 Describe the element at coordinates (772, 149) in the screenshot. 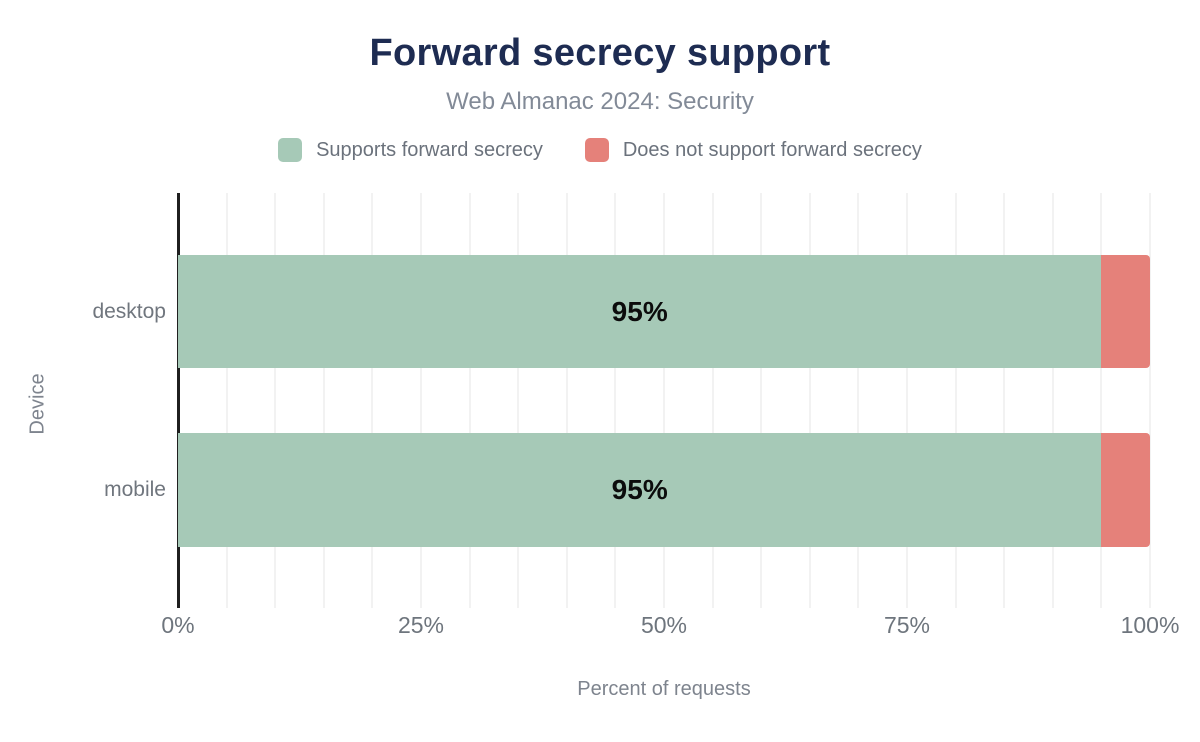

I see `legend-label: Does not support forward secrecy` at that location.